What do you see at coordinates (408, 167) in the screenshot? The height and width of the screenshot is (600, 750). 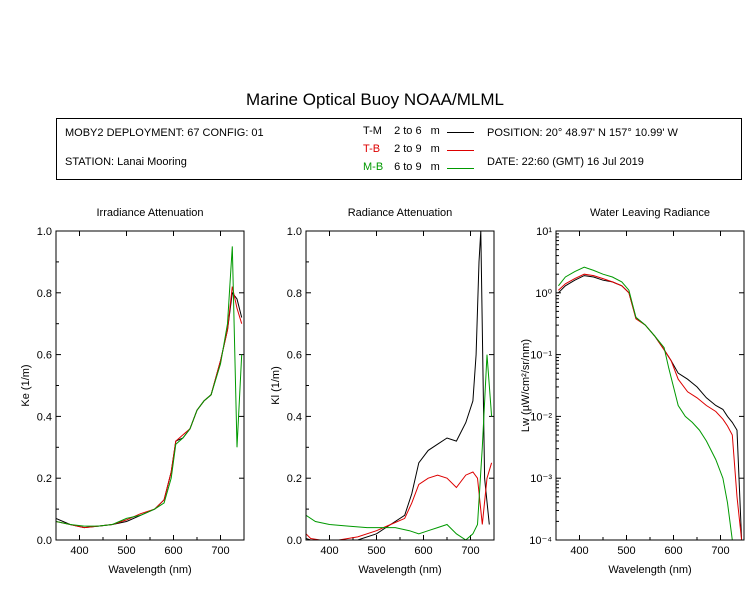 I see `legend-range: 6 to 9` at bounding box center [408, 167].